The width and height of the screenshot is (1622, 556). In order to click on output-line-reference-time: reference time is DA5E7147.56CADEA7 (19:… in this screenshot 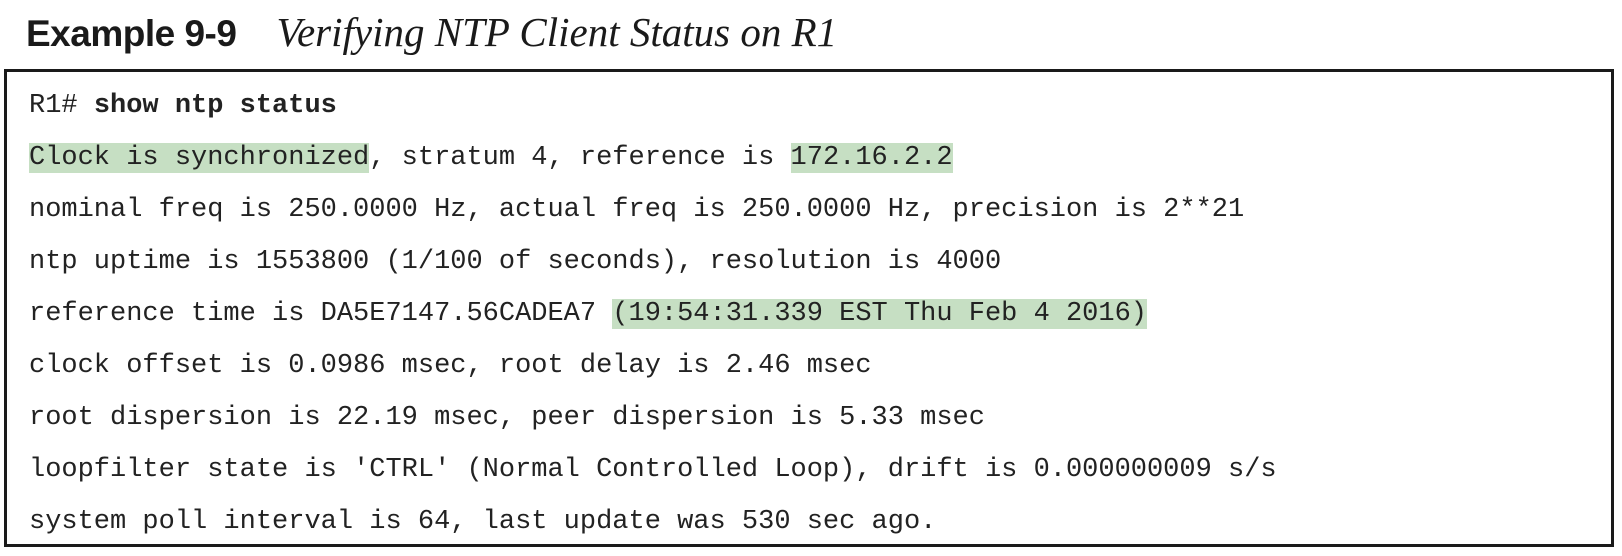, I will do `click(815, 314)`.